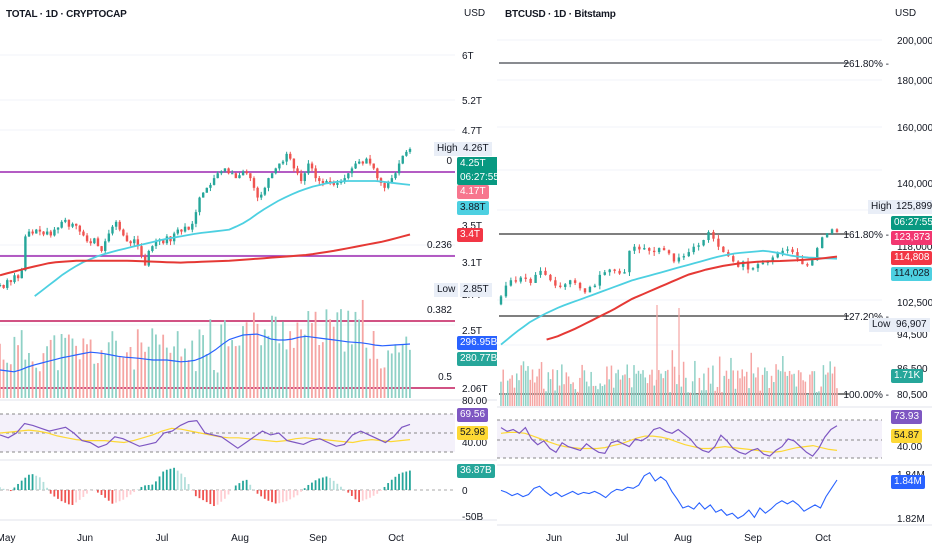 The height and width of the screenshot is (550, 932). What do you see at coordinates (669, 441) in the screenshot?
I see `rsi-line` at bounding box center [669, 441].